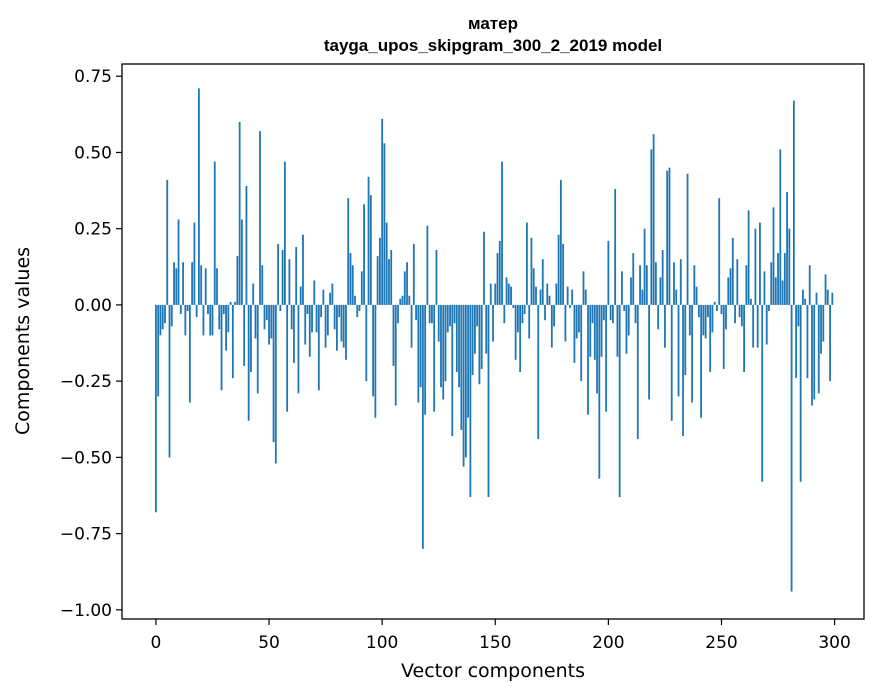 The width and height of the screenshot is (880, 696). I want to click on x-tick-label: 100, so click(382, 643).